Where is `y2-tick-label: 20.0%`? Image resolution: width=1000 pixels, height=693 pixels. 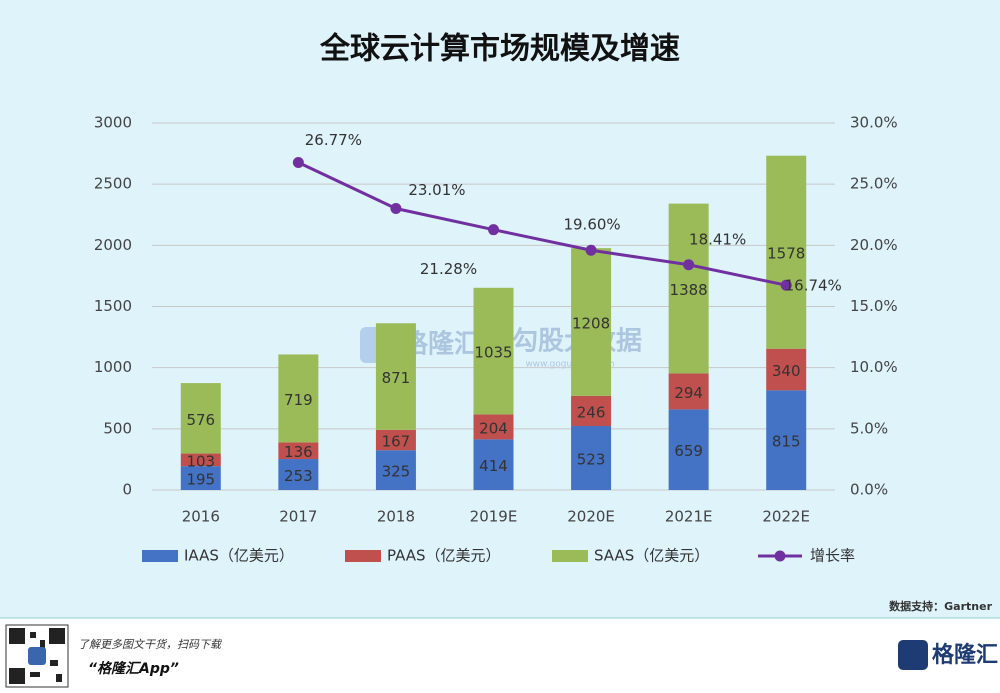 y2-tick-label: 20.0% is located at coordinates (874, 245).